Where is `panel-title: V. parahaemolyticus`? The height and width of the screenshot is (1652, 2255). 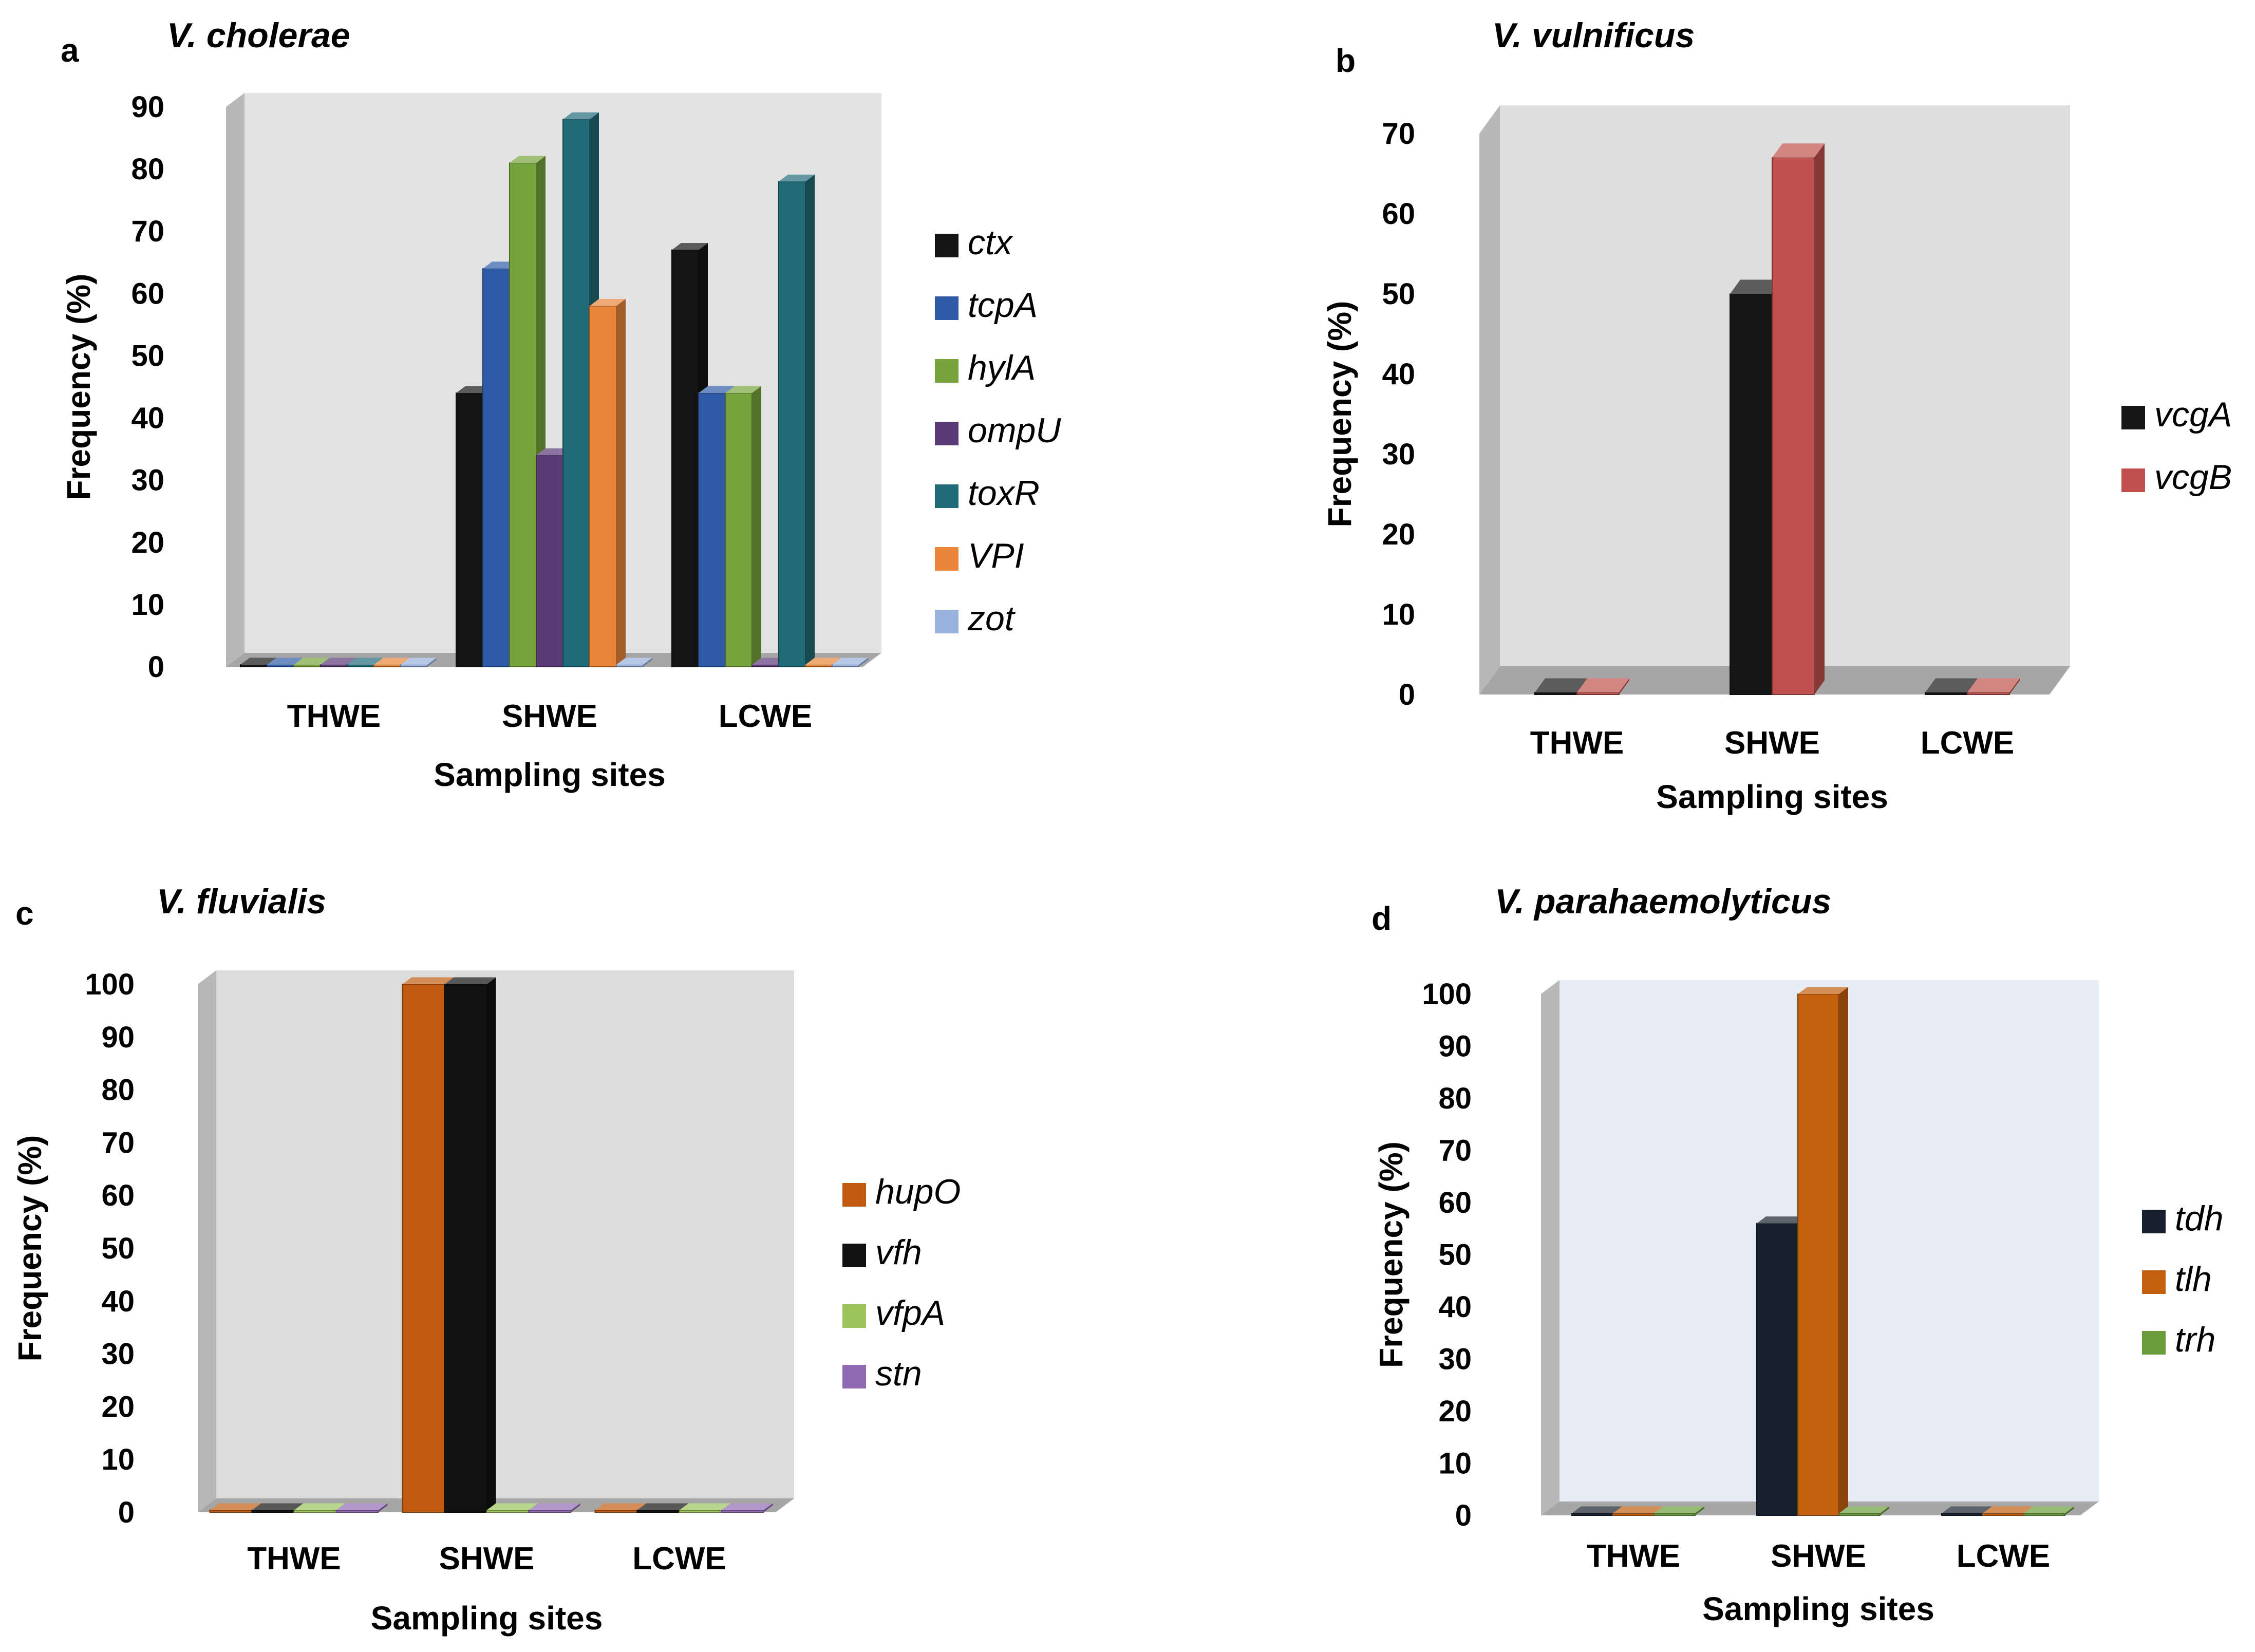
panel-title: V. parahaemolyticus is located at coordinates (1663, 902).